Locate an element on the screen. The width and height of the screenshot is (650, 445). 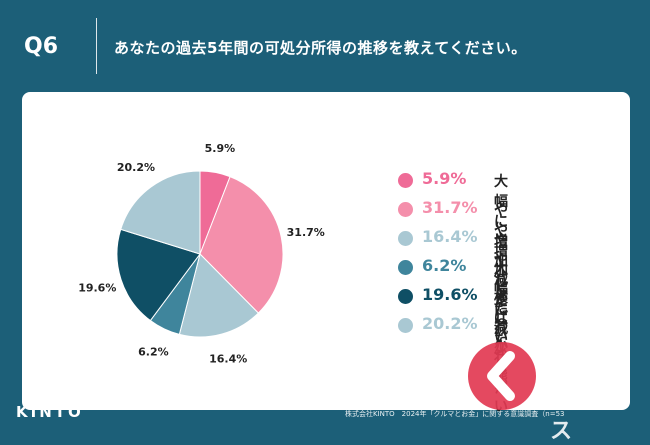
legend-percent: 19.6% is located at coordinates (450, 294).